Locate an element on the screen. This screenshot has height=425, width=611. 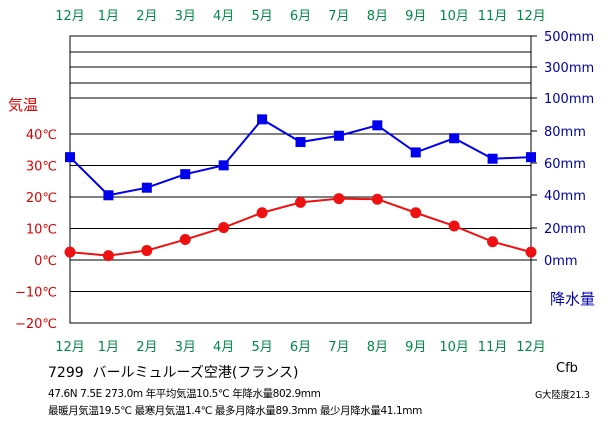
temperature-axis-label: 気温 is located at coordinates (23, 105).